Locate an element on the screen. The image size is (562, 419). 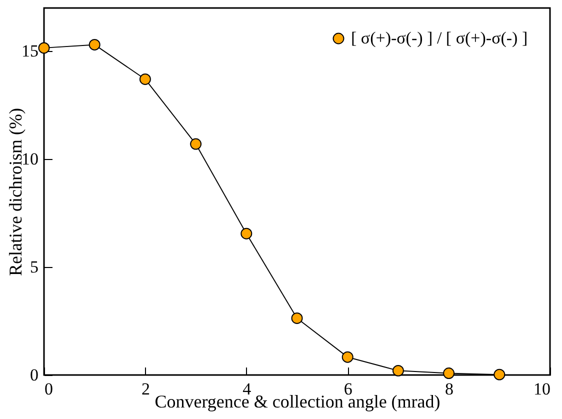
x-tick-label: 2 is located at coordinates (145, 389).